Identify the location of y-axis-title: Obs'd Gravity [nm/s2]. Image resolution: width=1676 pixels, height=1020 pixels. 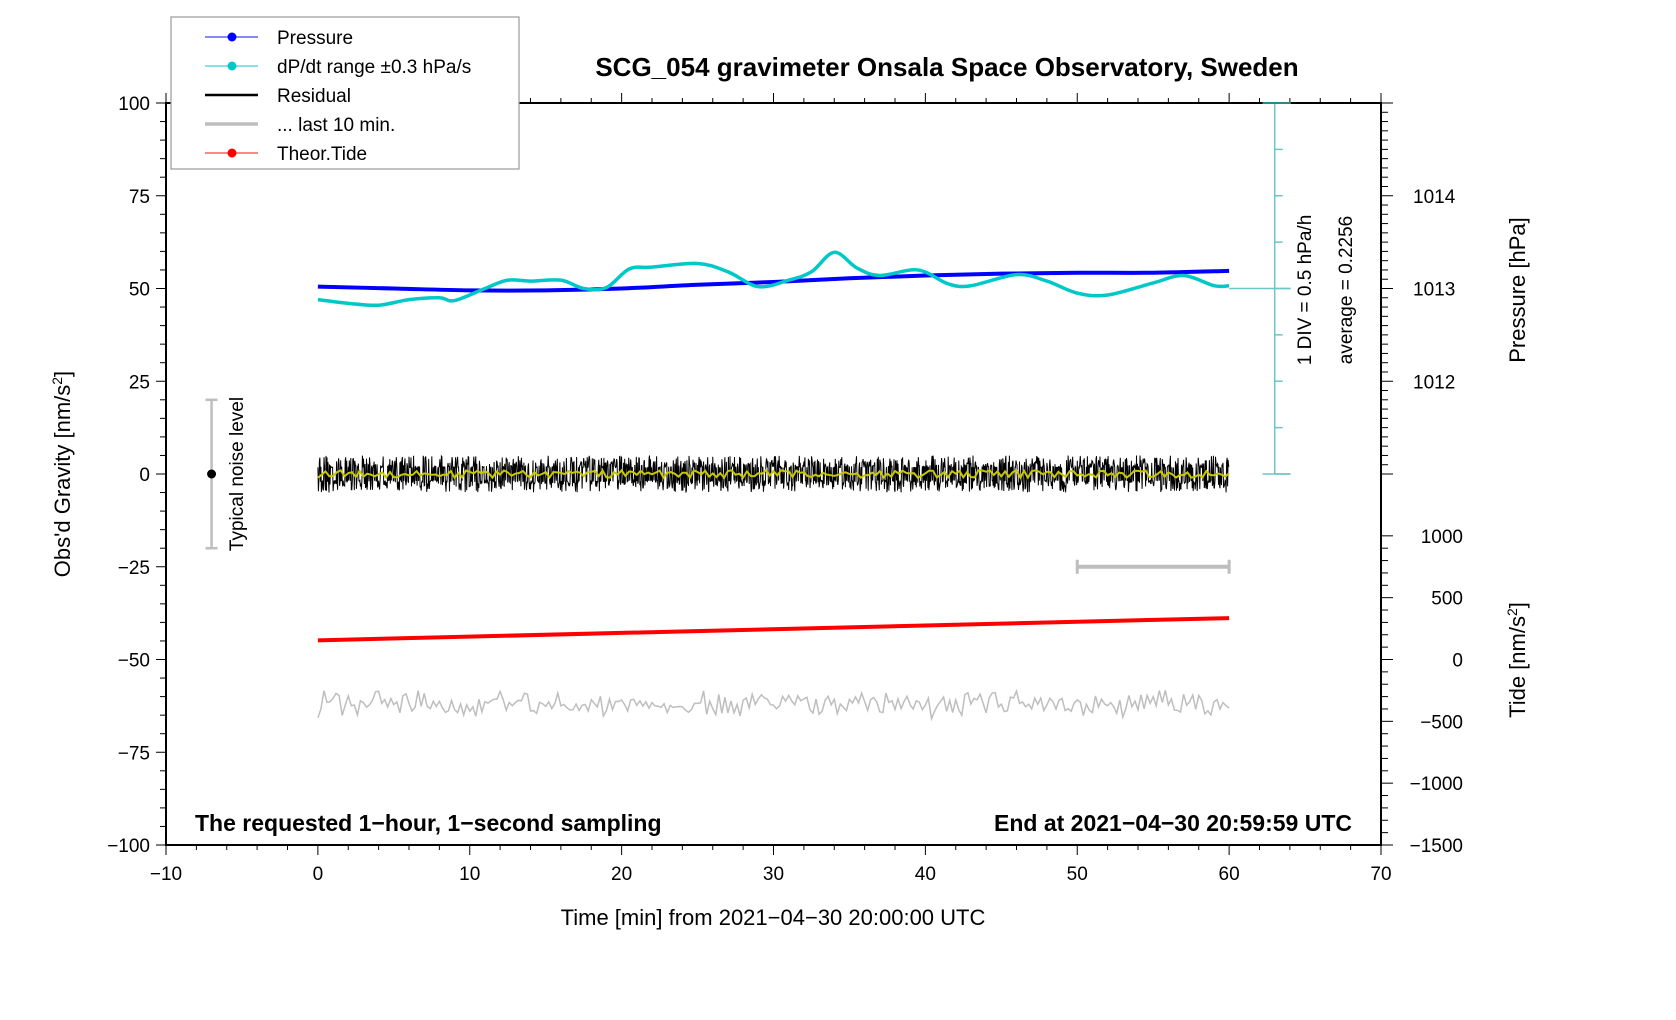
(62, 474).